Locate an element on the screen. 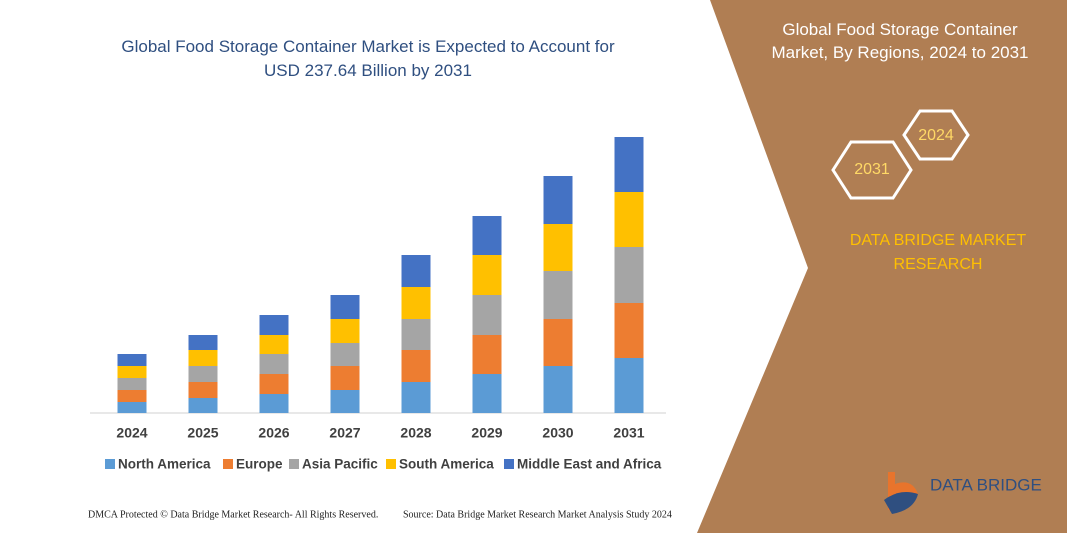  logo-mark is located at coordinates (901, 503).